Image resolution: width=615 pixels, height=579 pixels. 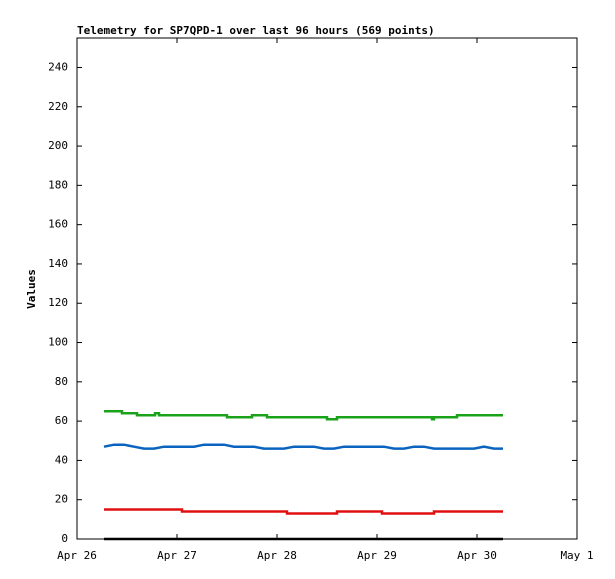 I want to click on y-tick-label: 220, so click(x=58, y=106).